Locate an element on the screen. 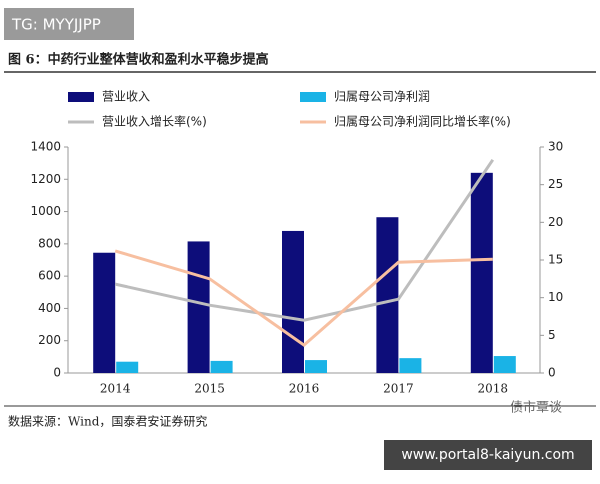  y-tick-label: 800 is located at coordinates (49, 243).